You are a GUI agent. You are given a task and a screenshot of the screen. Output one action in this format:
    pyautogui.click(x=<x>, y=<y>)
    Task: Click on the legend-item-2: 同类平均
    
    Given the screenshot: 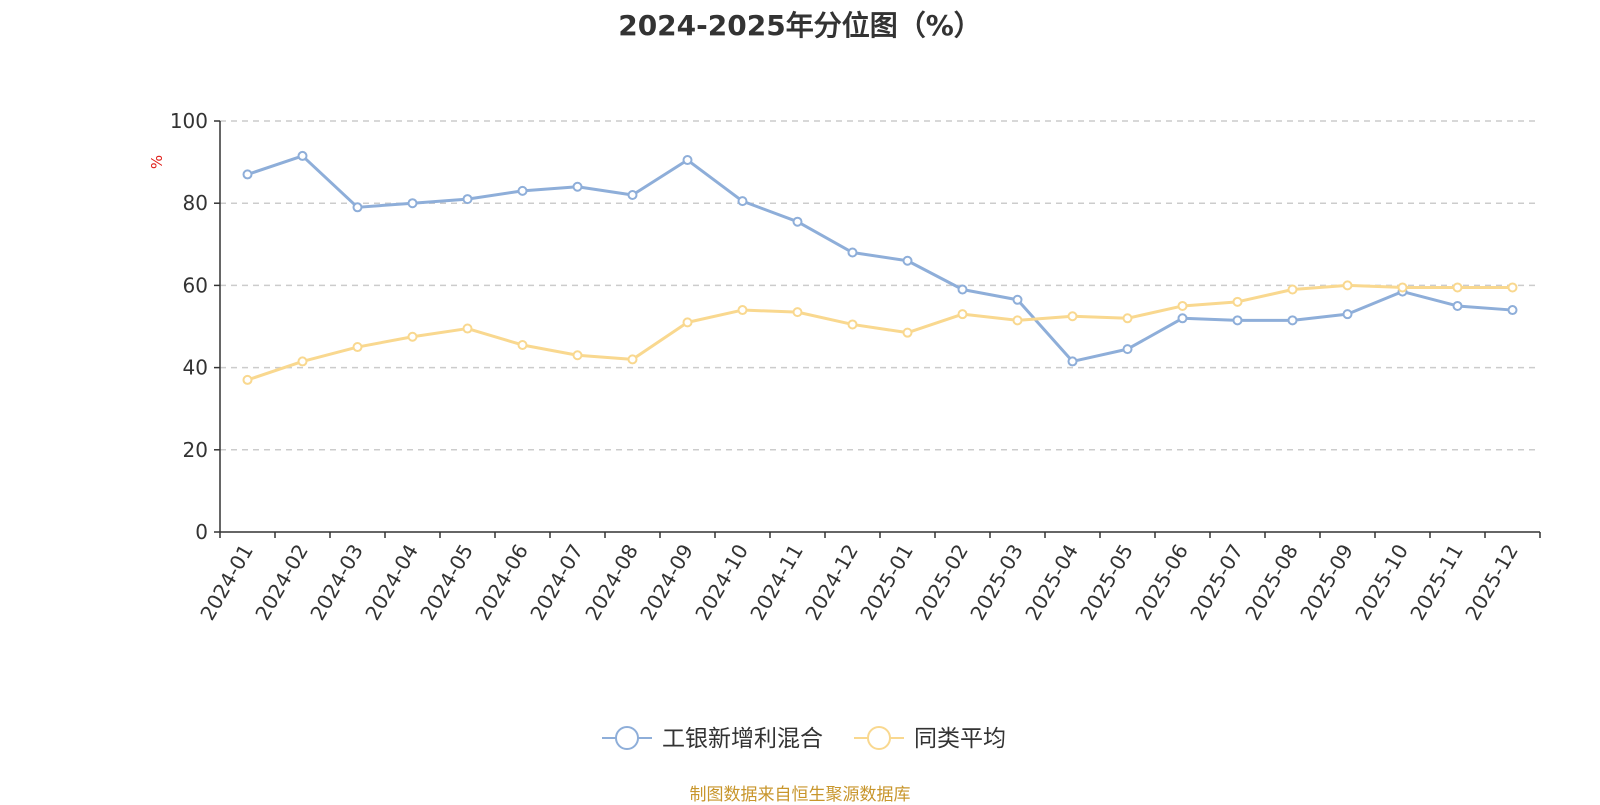 What is the action you would take?
    pyautogui.click(x=930, y=739)
    